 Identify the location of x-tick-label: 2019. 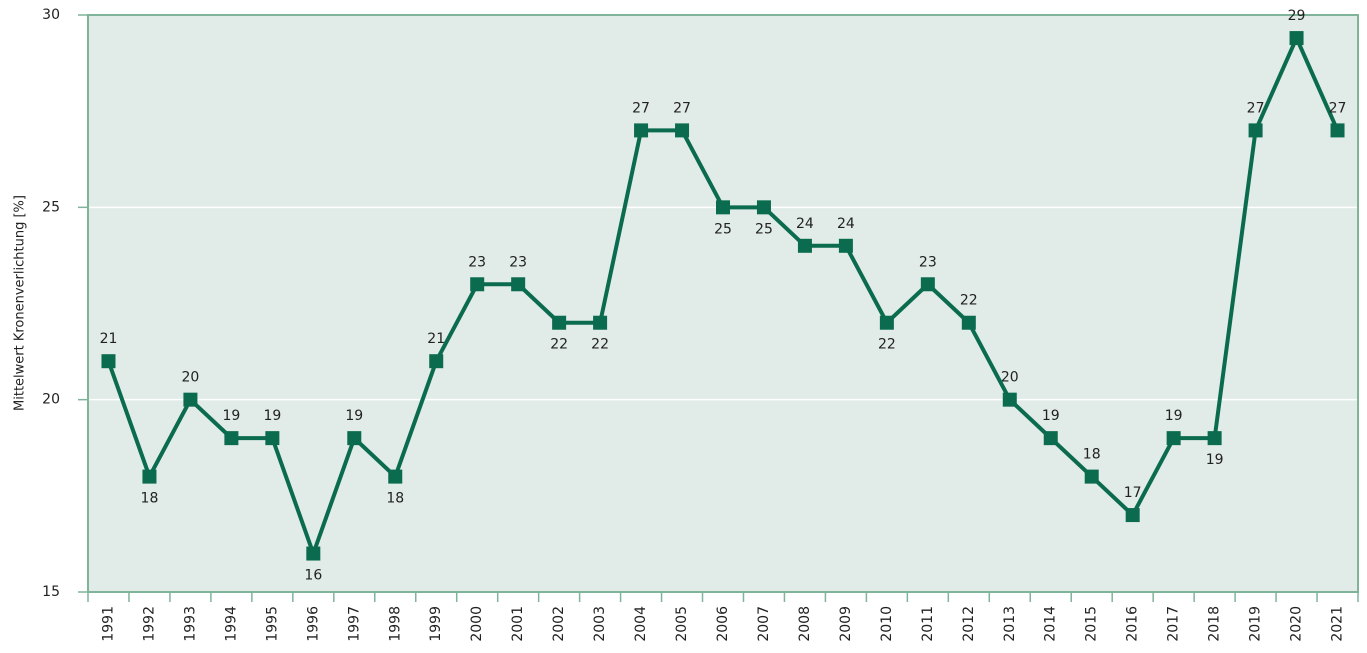
(1256, 624).